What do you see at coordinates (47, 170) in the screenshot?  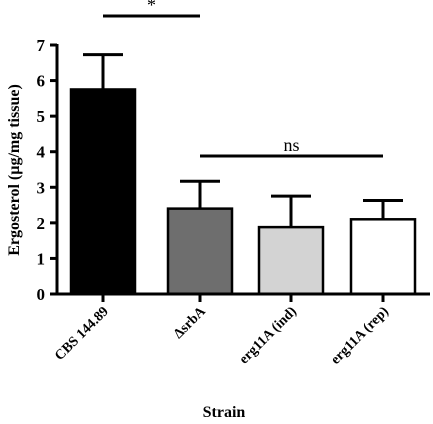 I see `y-ticks-group: 0 1 2 3 4 5 6 7` at bounding box center [47, 170].